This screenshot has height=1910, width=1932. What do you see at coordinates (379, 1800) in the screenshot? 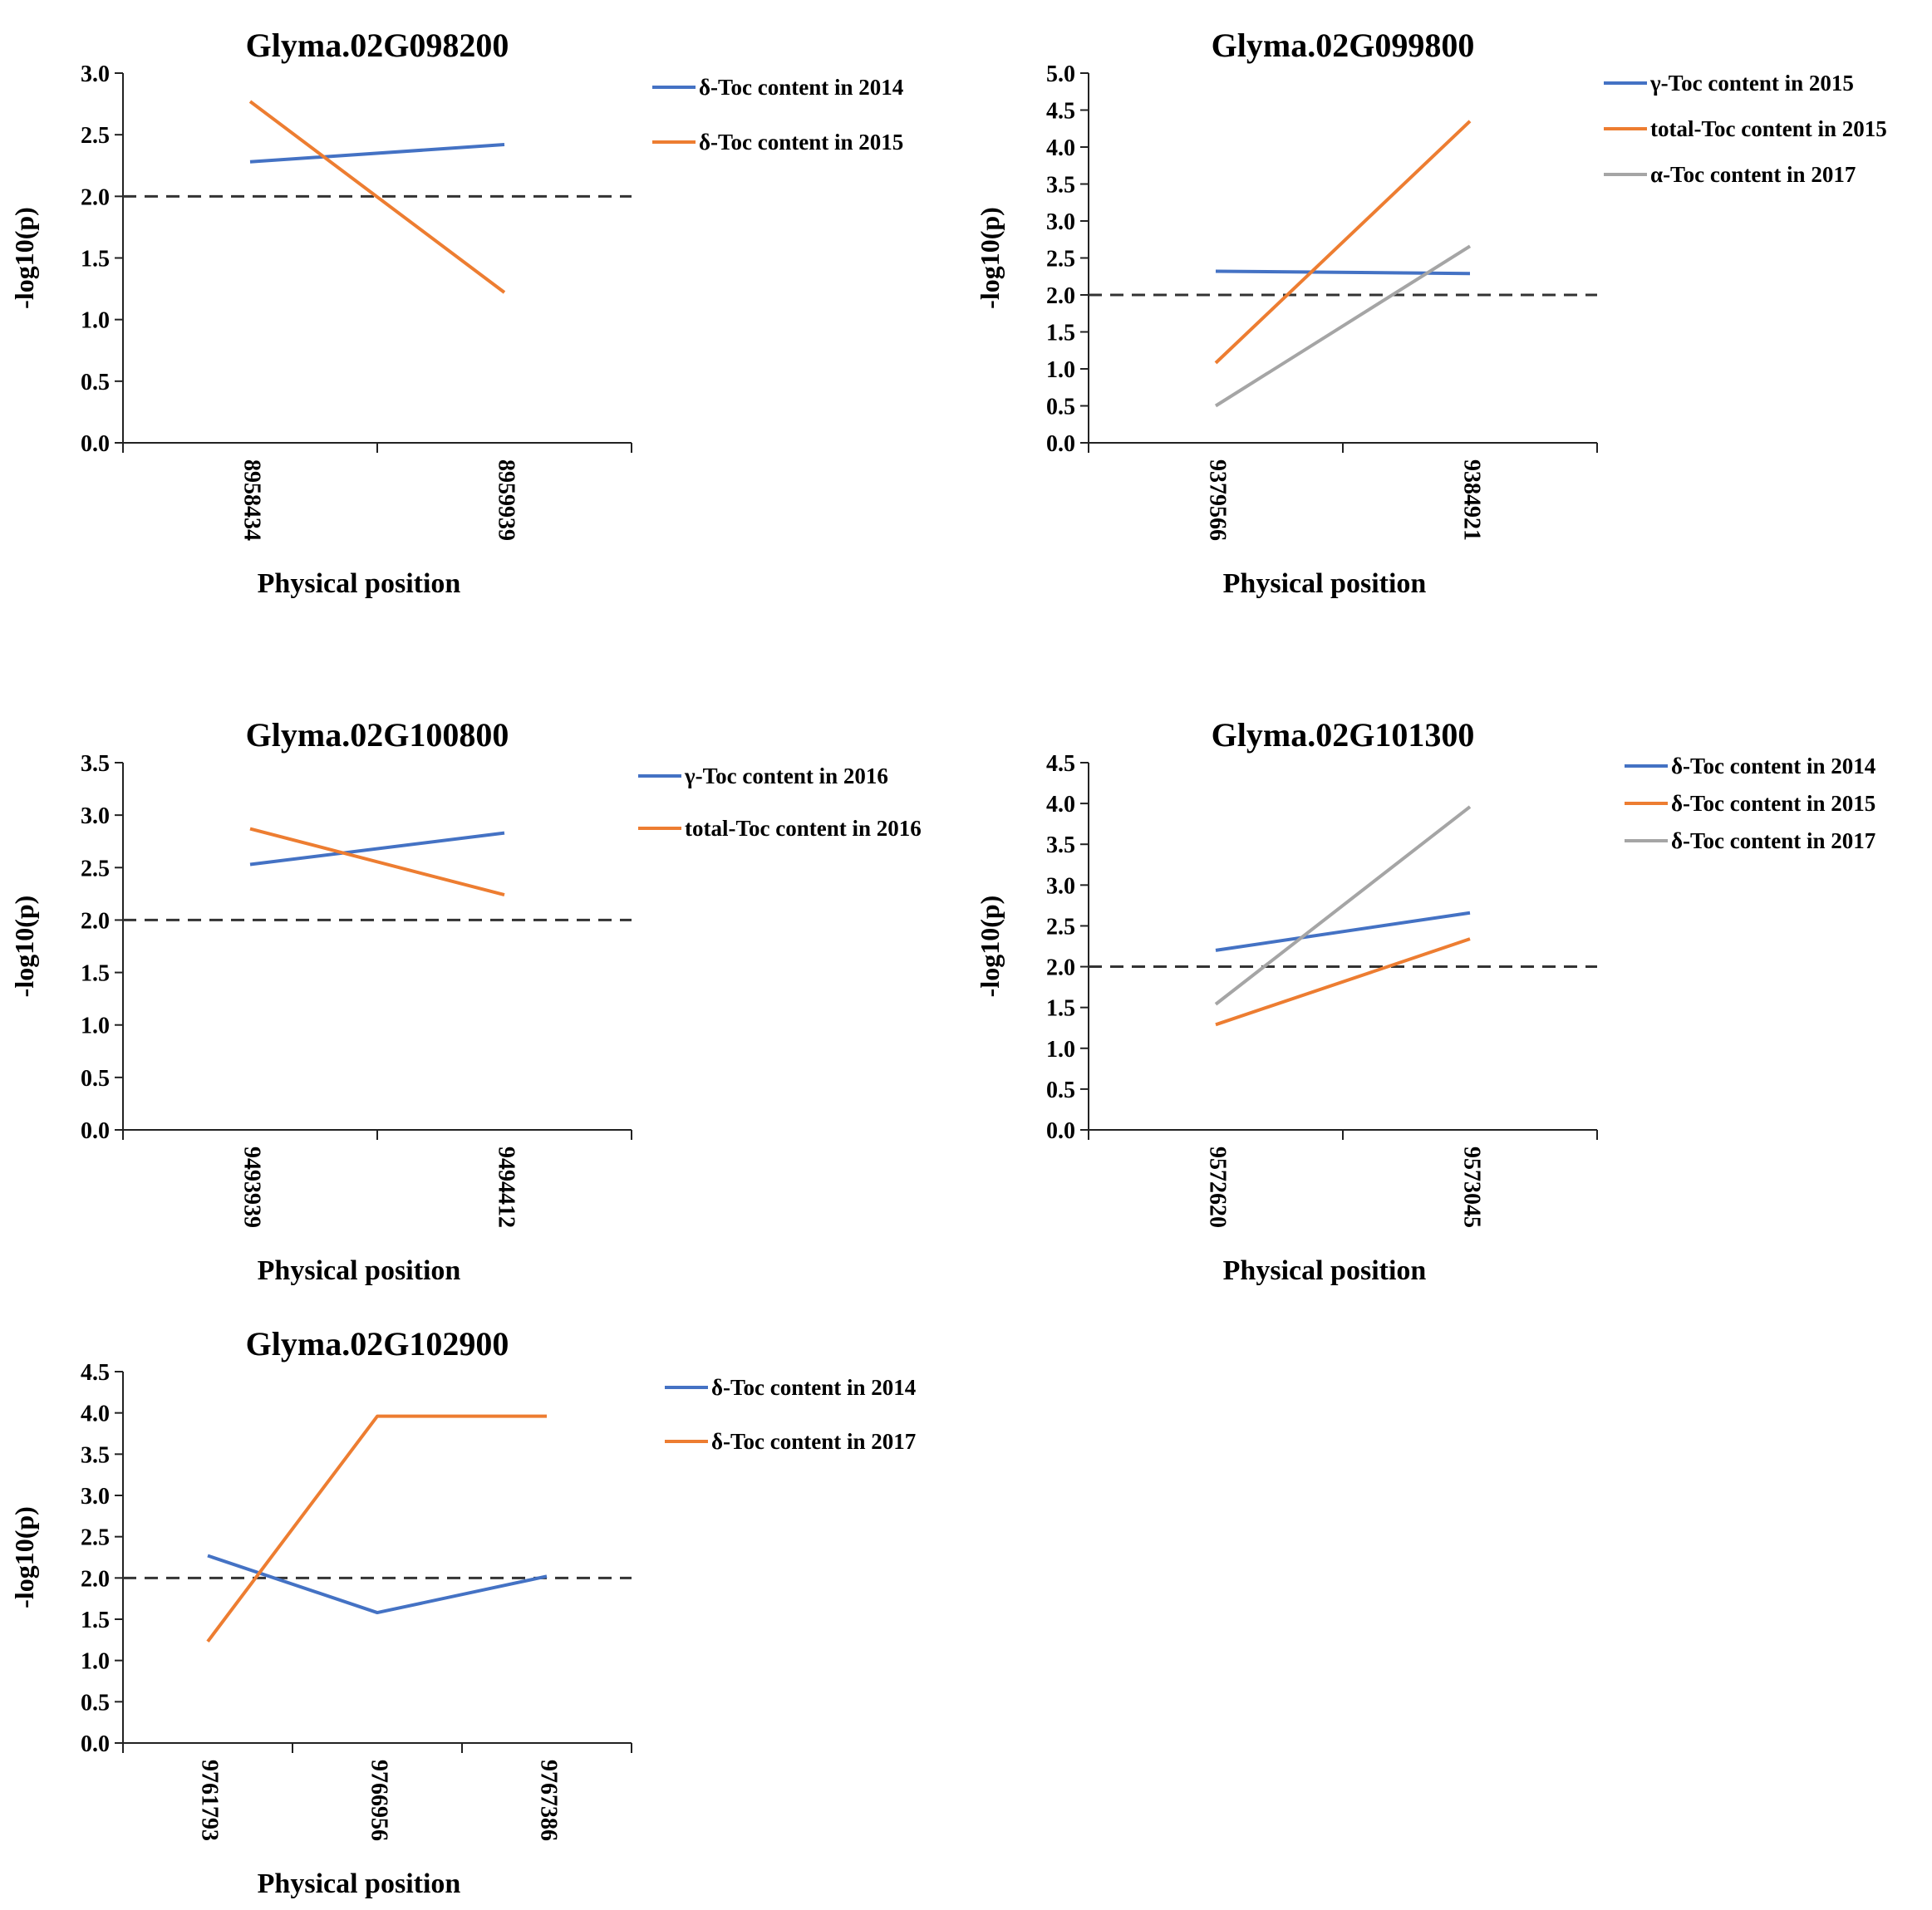
I see `x-tick-label: 9766956` at bounding box center [379, 1800].